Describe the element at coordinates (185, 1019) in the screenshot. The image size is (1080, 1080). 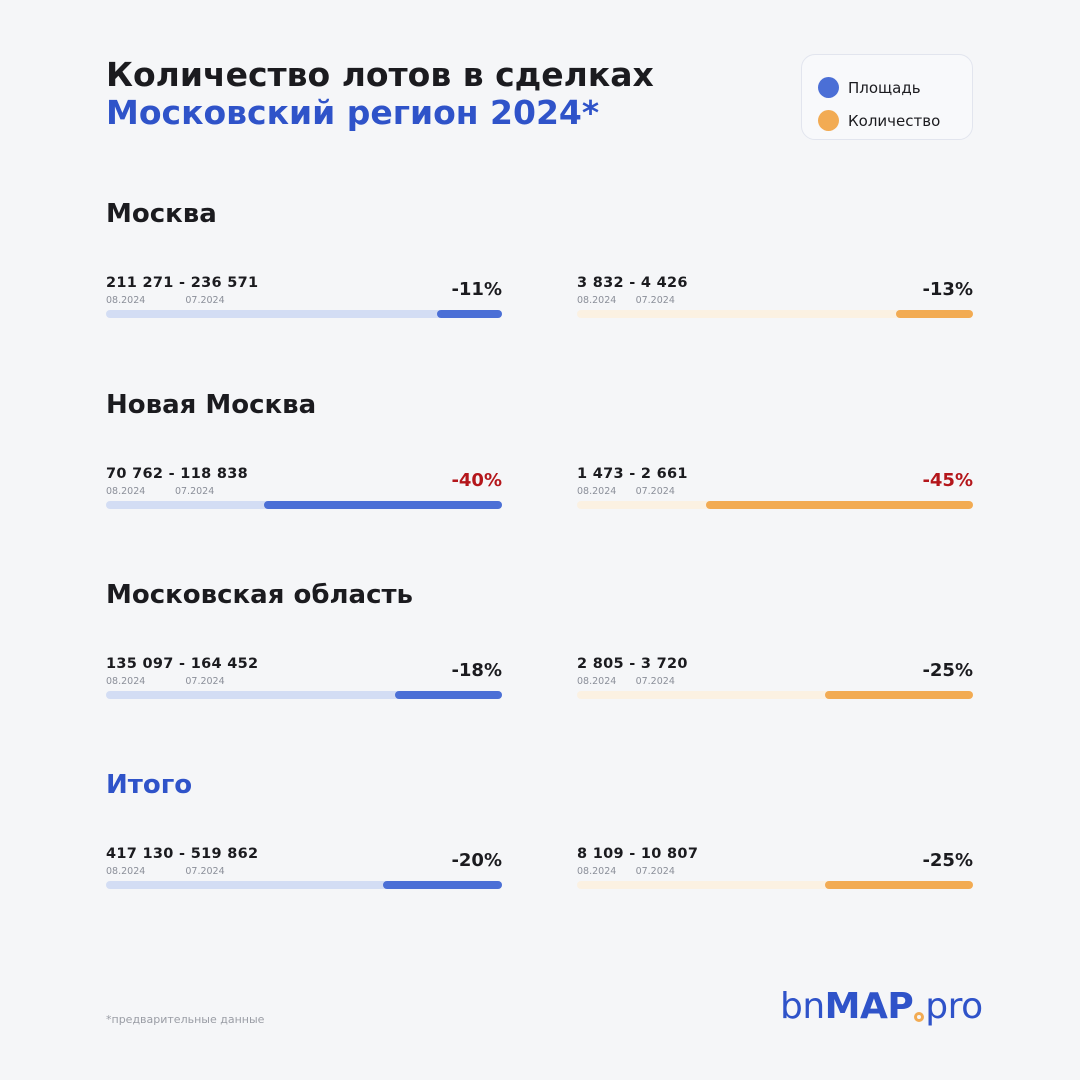
I see `footnote: *предварительные данные` at that location.